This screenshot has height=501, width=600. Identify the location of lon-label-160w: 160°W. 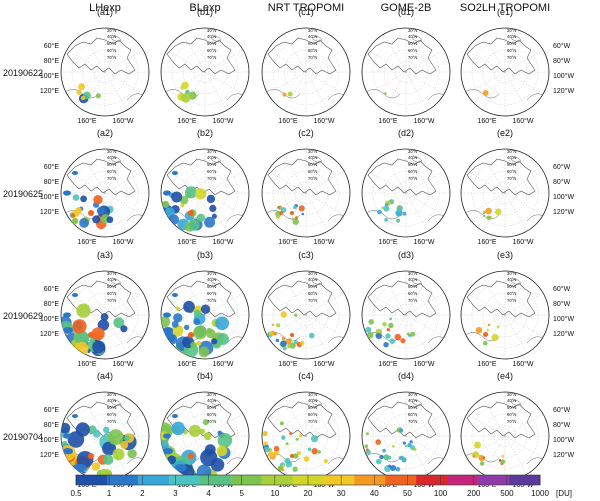
(423, 242).